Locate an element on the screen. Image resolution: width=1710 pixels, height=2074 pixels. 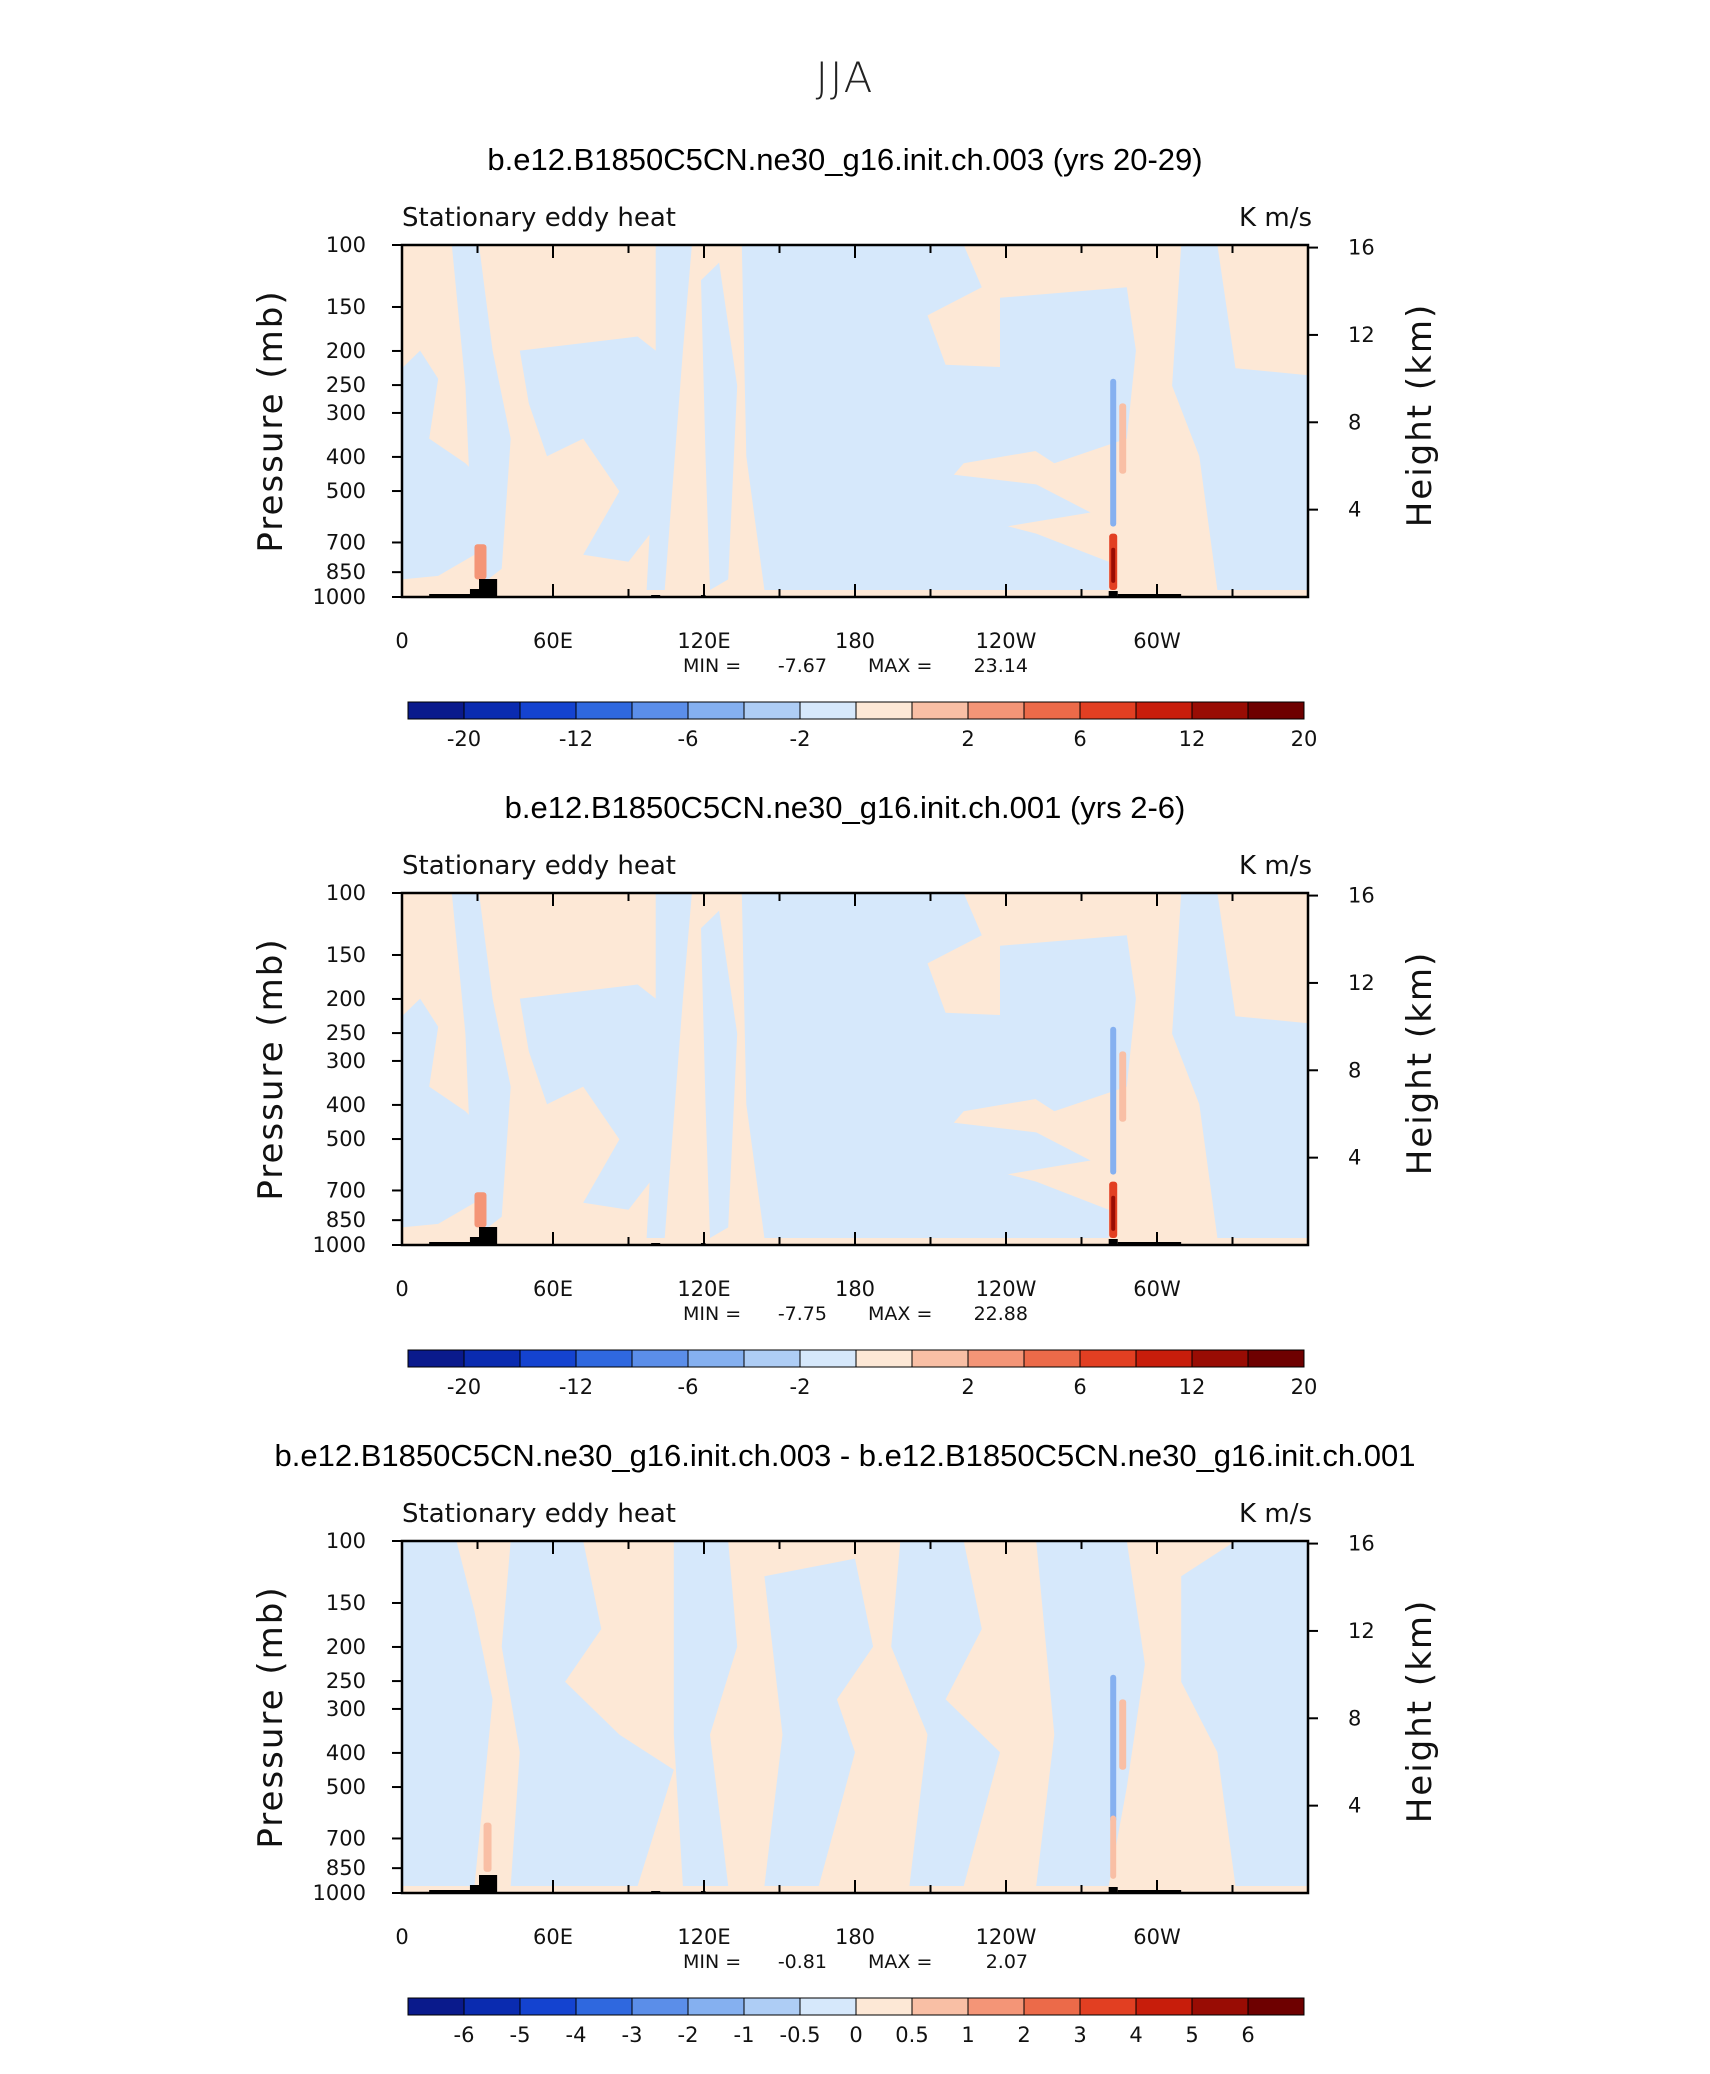
colorbar-label: -5 is located at coordinates (520, 2035).